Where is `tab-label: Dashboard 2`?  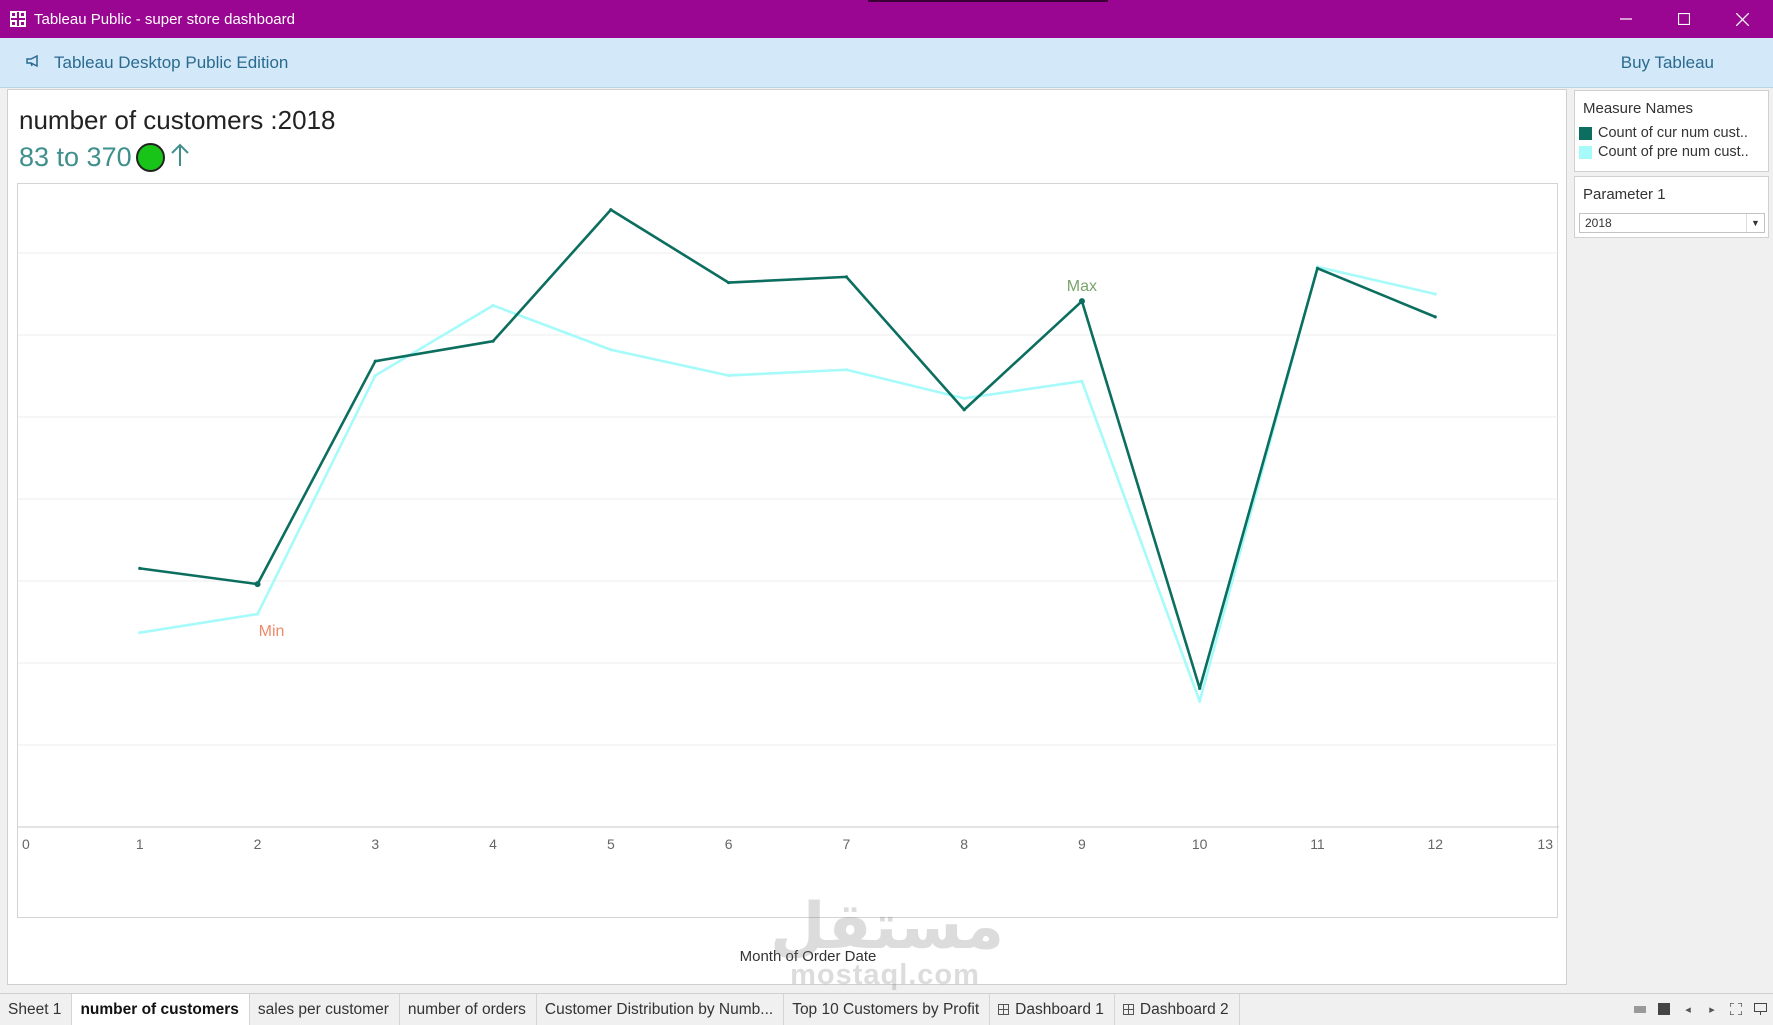
tab-label: Dashboard 2 is located at coordinates (1184, 1009).